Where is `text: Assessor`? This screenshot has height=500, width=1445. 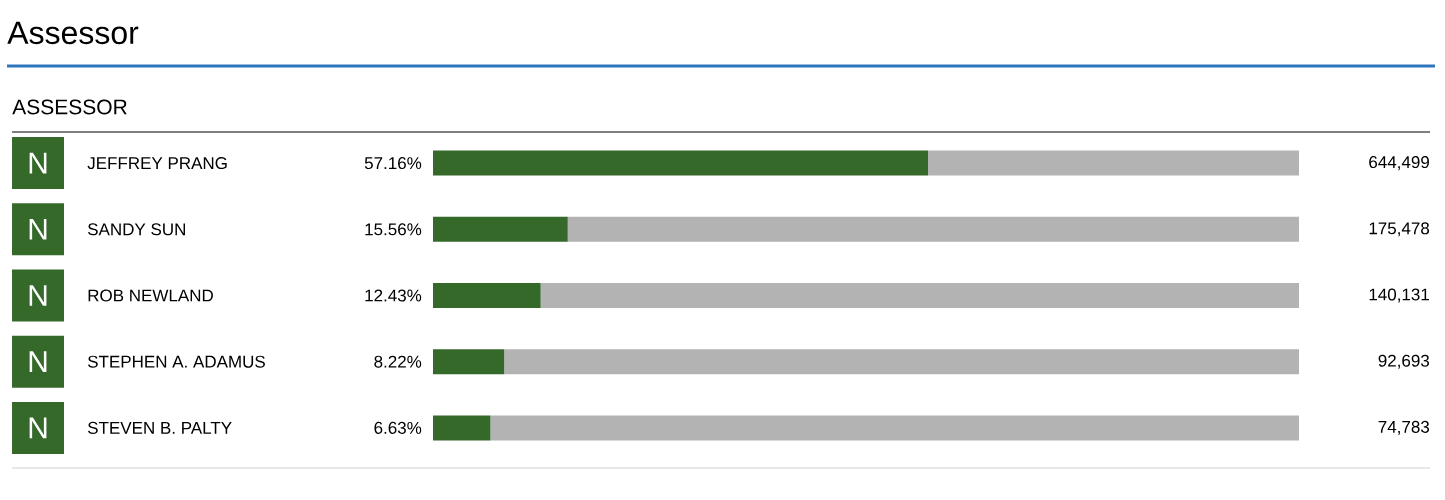
text: Assessor is located at coordinates (73, 33).